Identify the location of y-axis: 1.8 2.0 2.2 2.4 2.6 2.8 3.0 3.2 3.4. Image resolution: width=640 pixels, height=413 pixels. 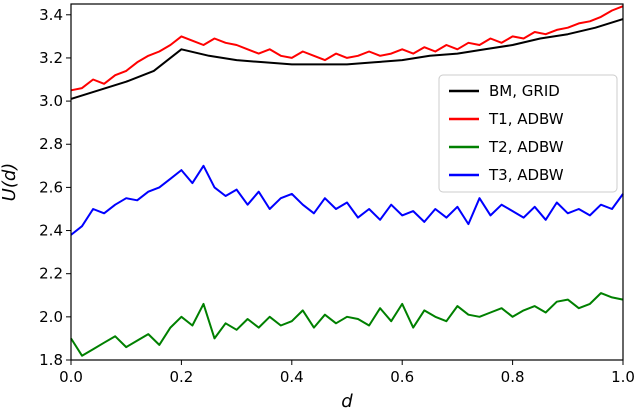
(55, 187).